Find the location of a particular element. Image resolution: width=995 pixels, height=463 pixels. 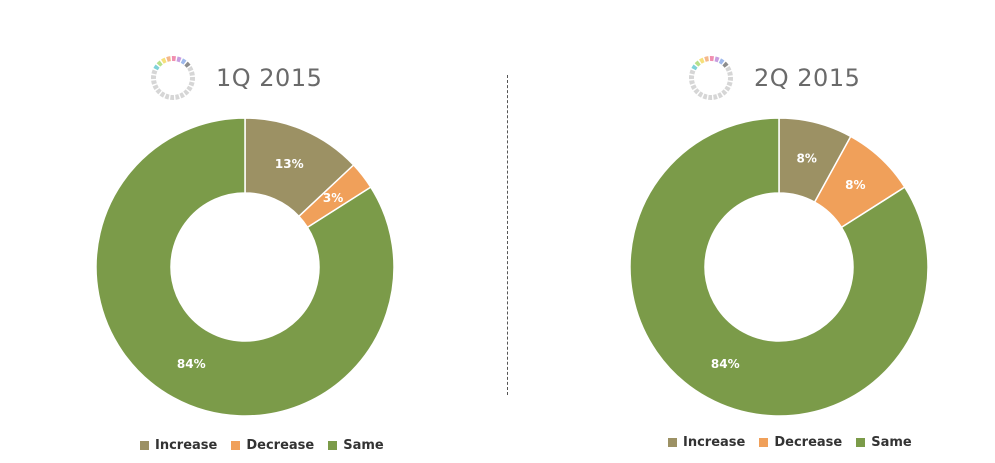

chart-title: 1Q 2015 is located at coordinates (269, 78).